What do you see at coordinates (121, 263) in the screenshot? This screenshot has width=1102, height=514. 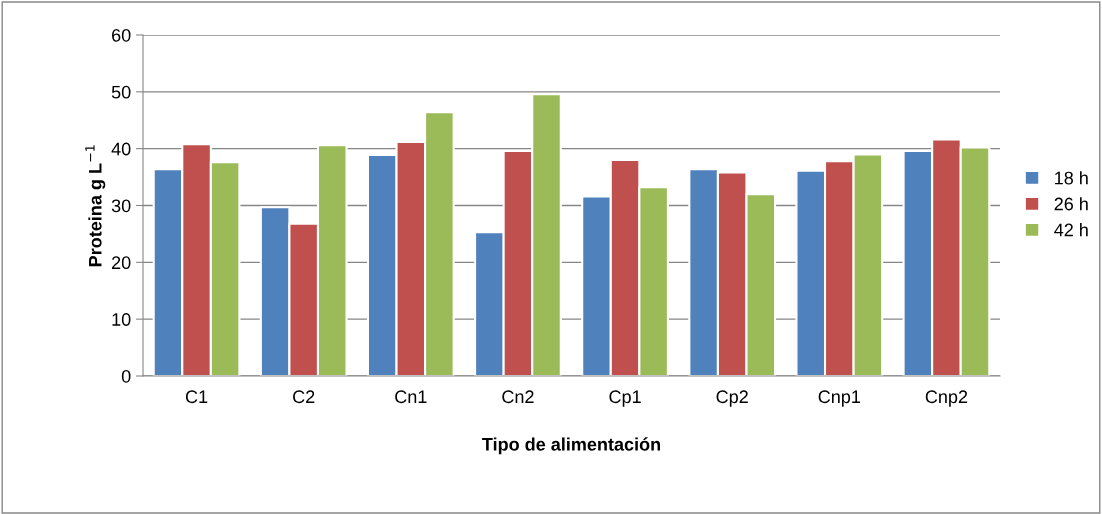 I see `y-tick-label: 20` at bounding box center [121, 263].